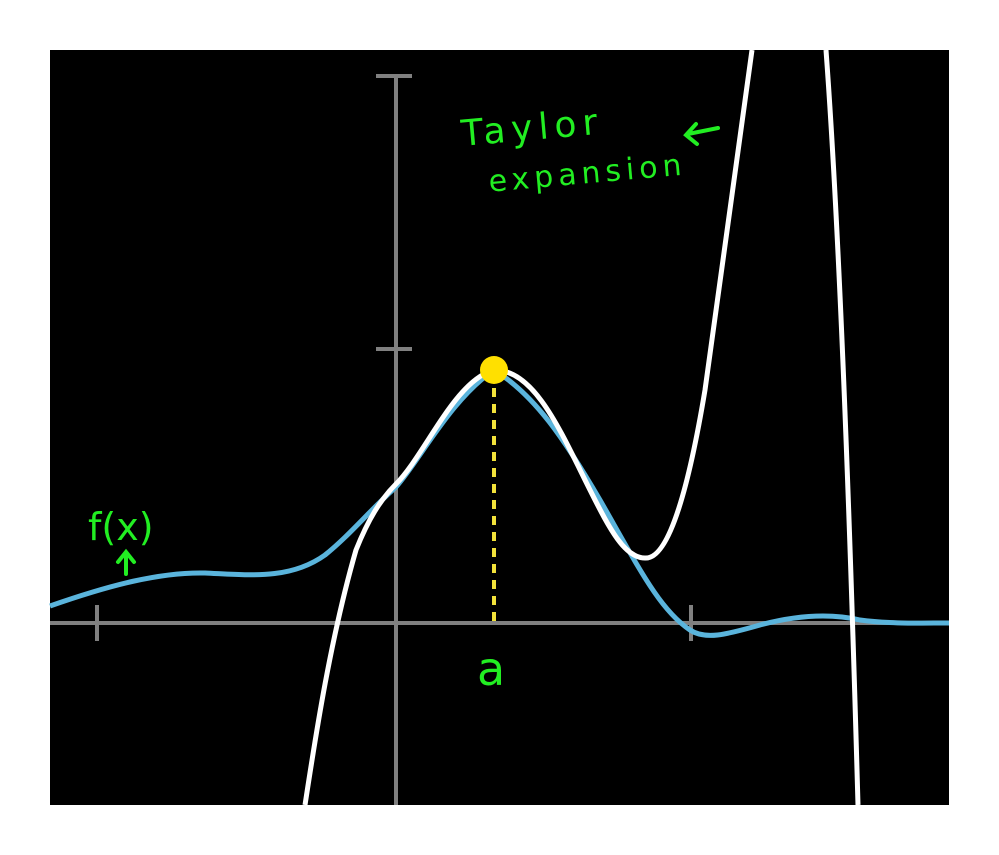 The image size is (999, 855). Describe the element at coordinates (491, 669) in the screenshot. I see `a-label: a` at that location.